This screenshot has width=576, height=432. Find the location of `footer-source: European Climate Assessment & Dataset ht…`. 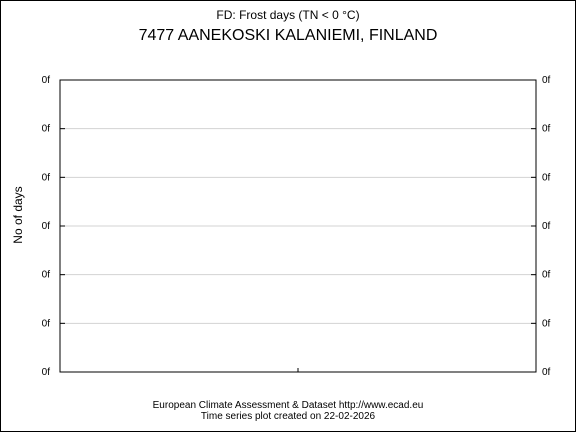

footer-source: European Climate Assessment & Dataset ht… is located at coordinates (288, 405).